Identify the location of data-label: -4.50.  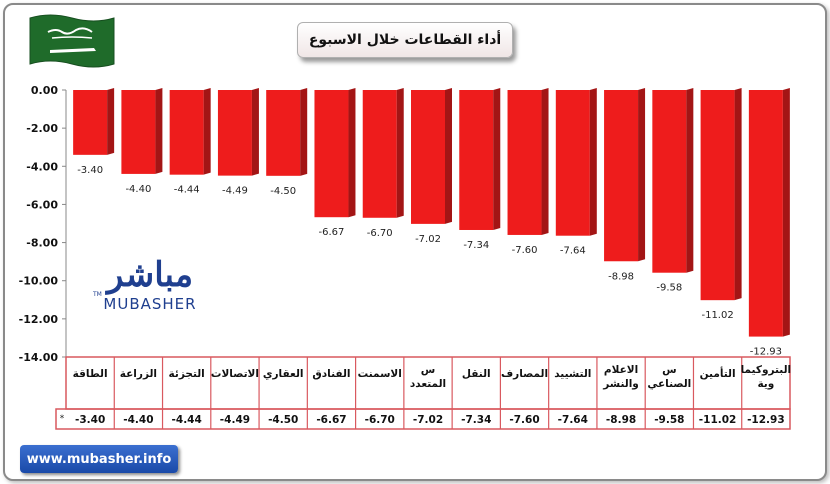
(283, 191).